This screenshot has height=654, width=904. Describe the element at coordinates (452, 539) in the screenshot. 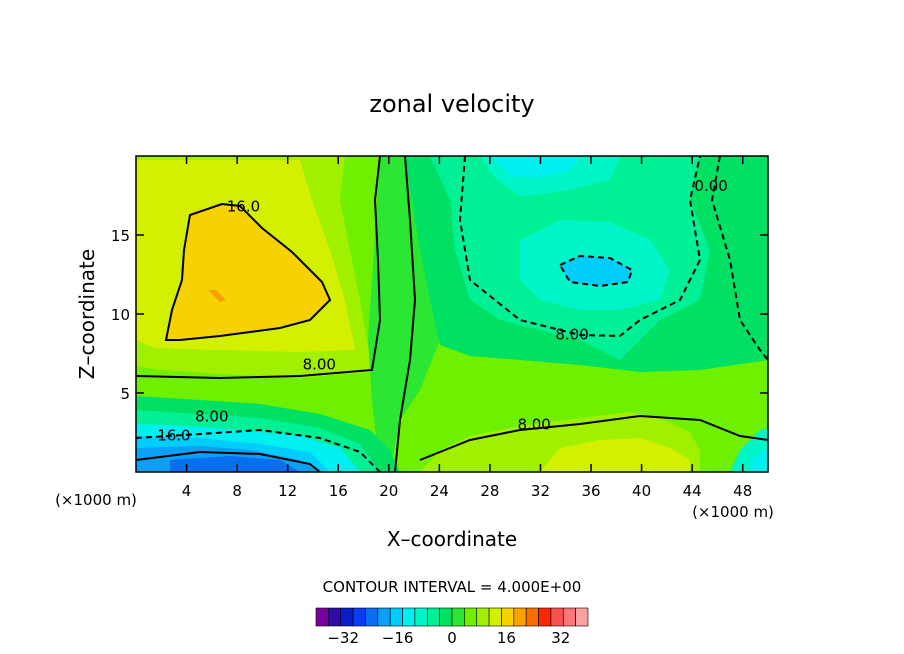

I see `x-axis-label: X–coordinate` at that location.